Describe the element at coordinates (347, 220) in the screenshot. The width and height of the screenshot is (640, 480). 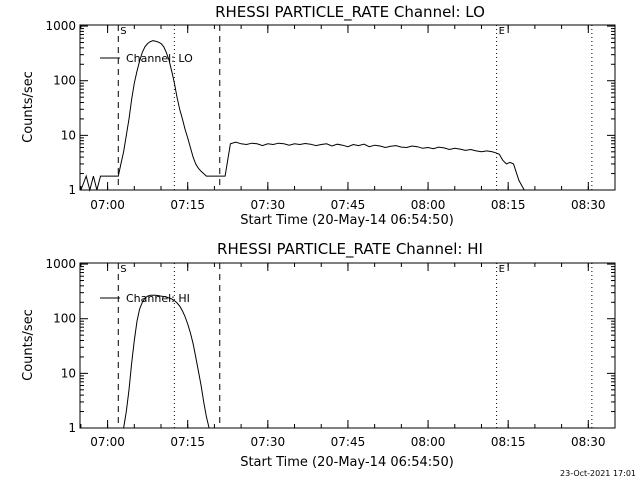
I see `chart-lo-xlabel: Start Time (20-May-14 06:54:50)` at that location.